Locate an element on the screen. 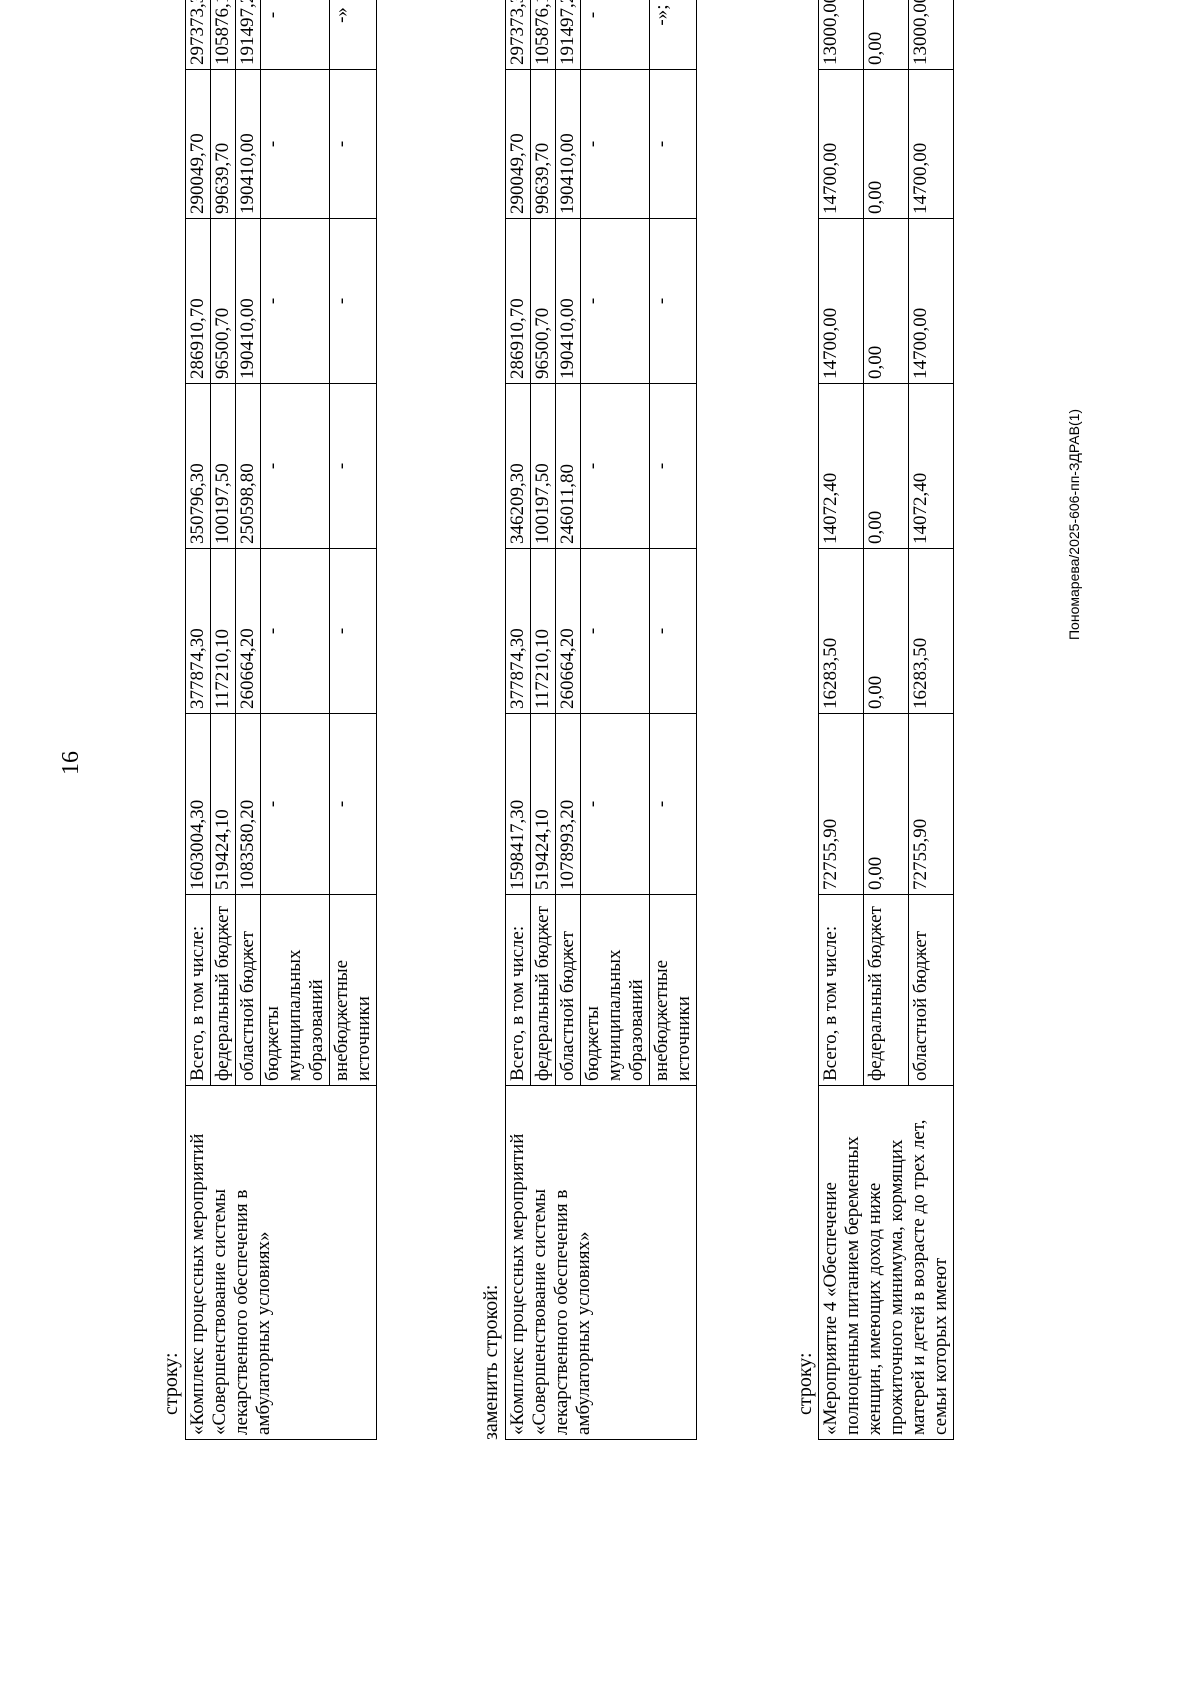  value-cell: -» is located at coordinates (353, 35).